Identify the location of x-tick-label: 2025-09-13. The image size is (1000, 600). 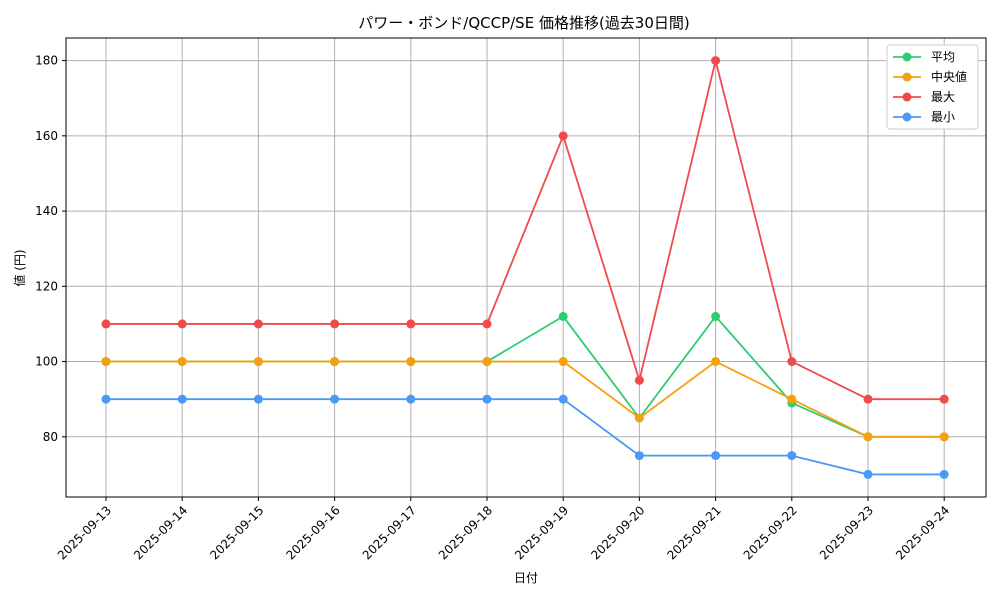
(84, 532).